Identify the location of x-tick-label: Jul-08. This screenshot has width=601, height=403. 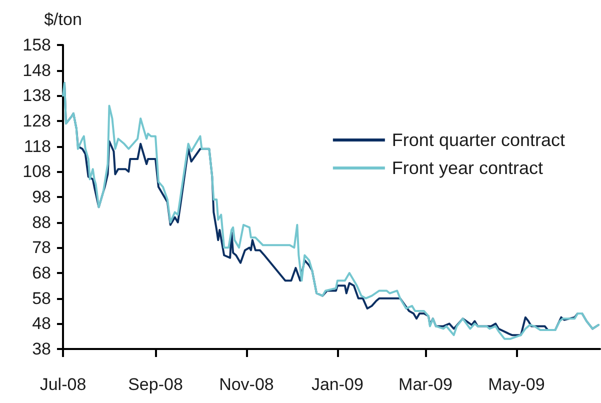
(63, 384).